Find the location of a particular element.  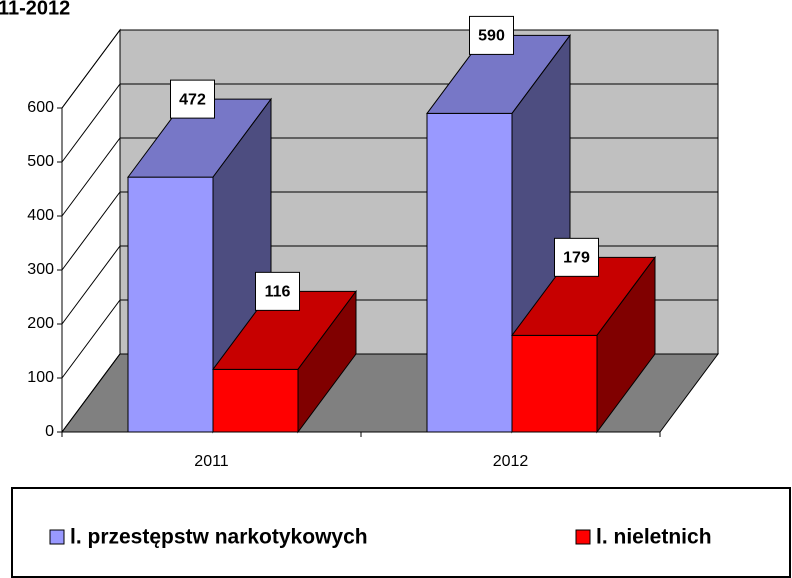

x-tick-label: 2011 is located at coordinates (211, 461).